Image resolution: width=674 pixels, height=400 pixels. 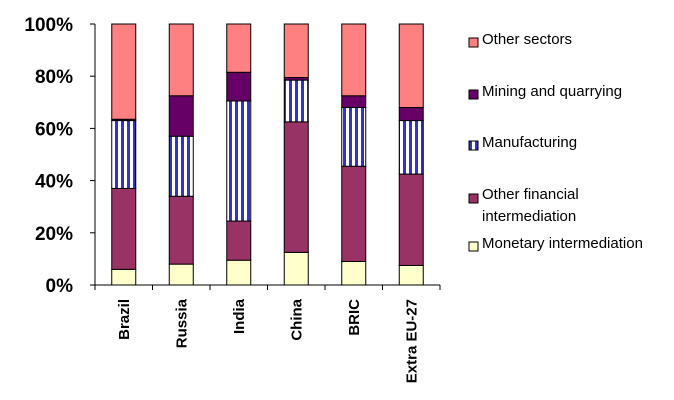 I want to click on legend-swatch-mining-and-quarrying, so click(x=473, y=94).